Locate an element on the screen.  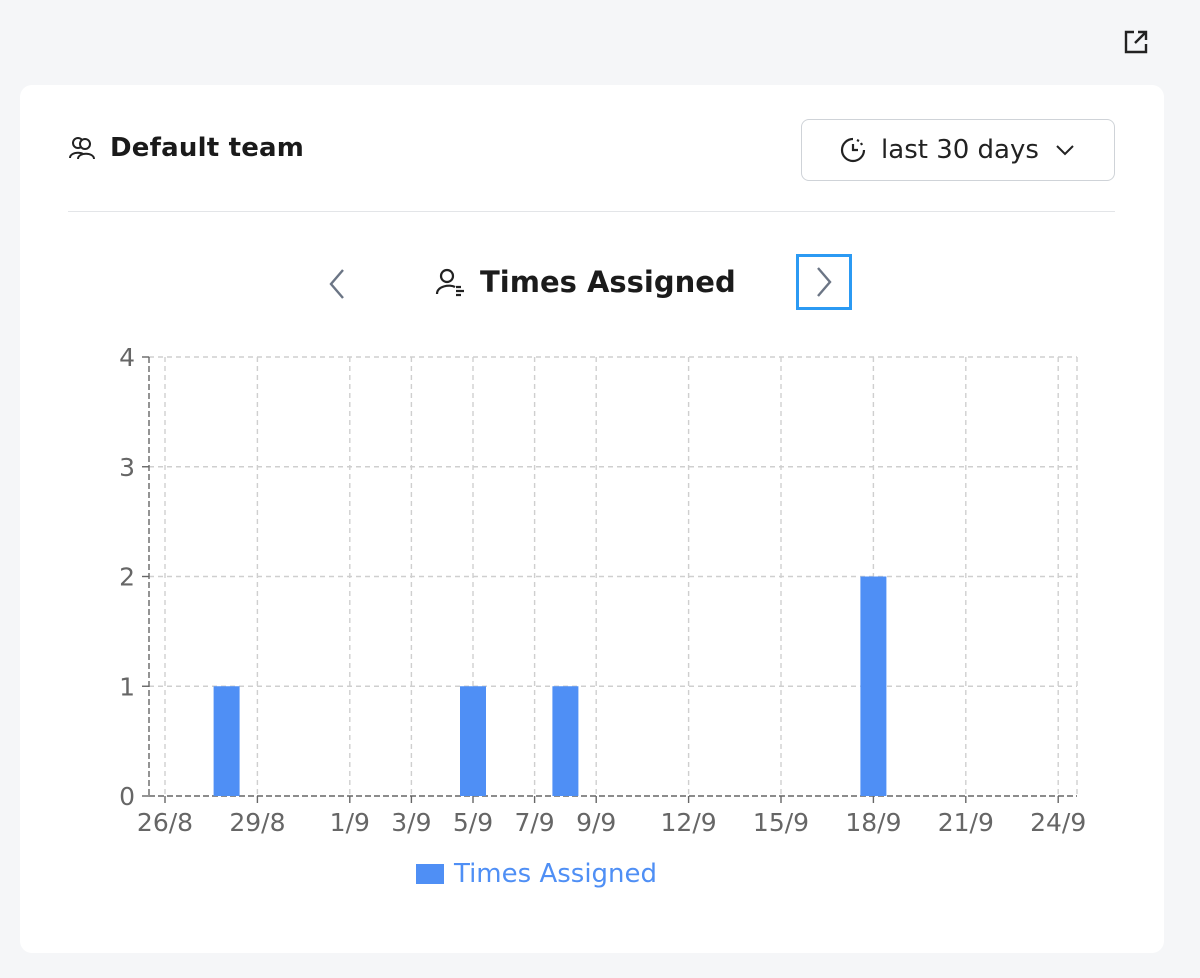
y-tick-label: 3 is located at coordinates (127, 467).